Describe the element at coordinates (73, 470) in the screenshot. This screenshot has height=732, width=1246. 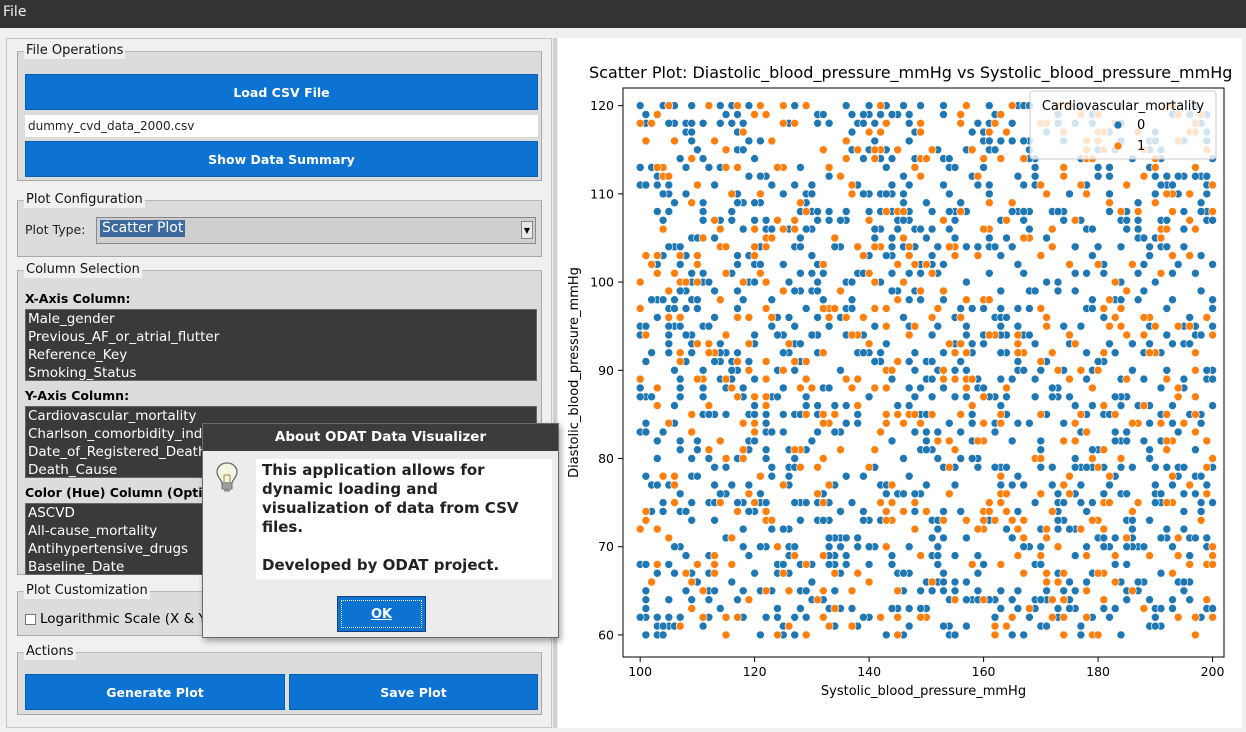
I see `list-item: Death_Cause` at that location.